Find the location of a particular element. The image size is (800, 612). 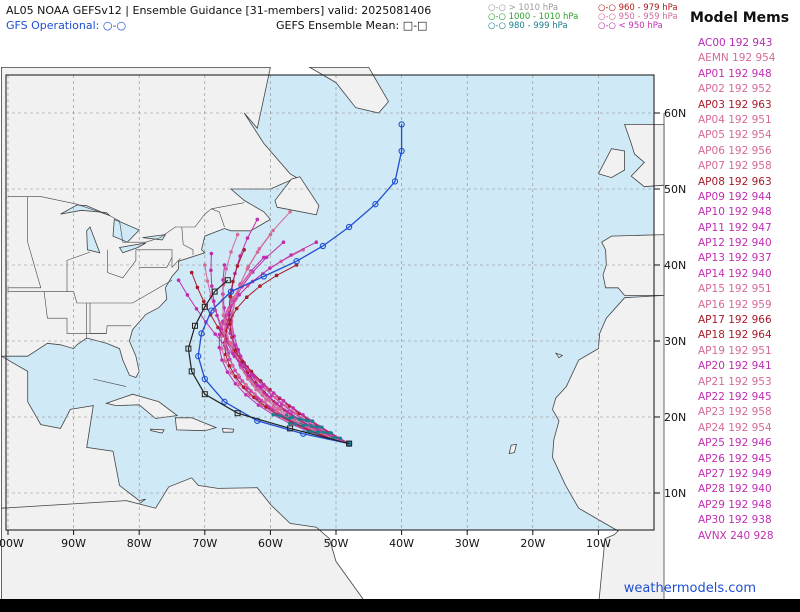

lon-label: 60W is located at coordinates (270, 543).